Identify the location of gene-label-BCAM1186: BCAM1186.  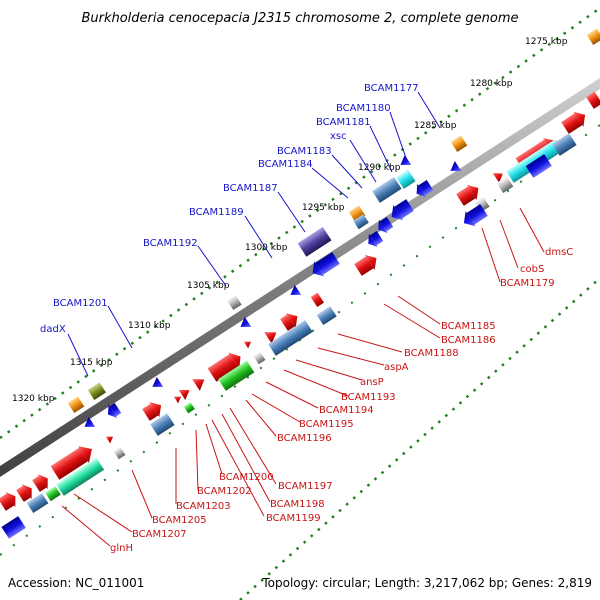
(468, 340).